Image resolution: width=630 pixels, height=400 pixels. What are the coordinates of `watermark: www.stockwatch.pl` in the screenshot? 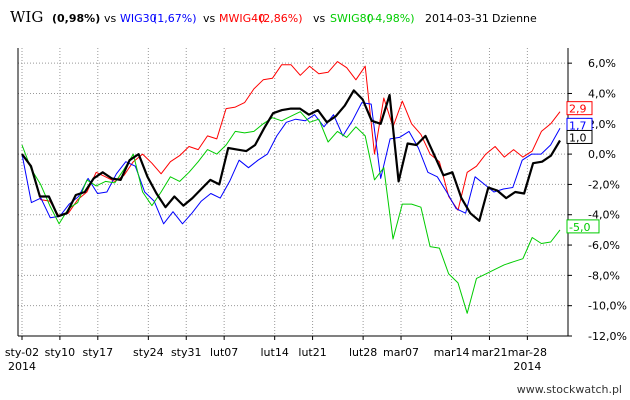 It's located at (569, 389).